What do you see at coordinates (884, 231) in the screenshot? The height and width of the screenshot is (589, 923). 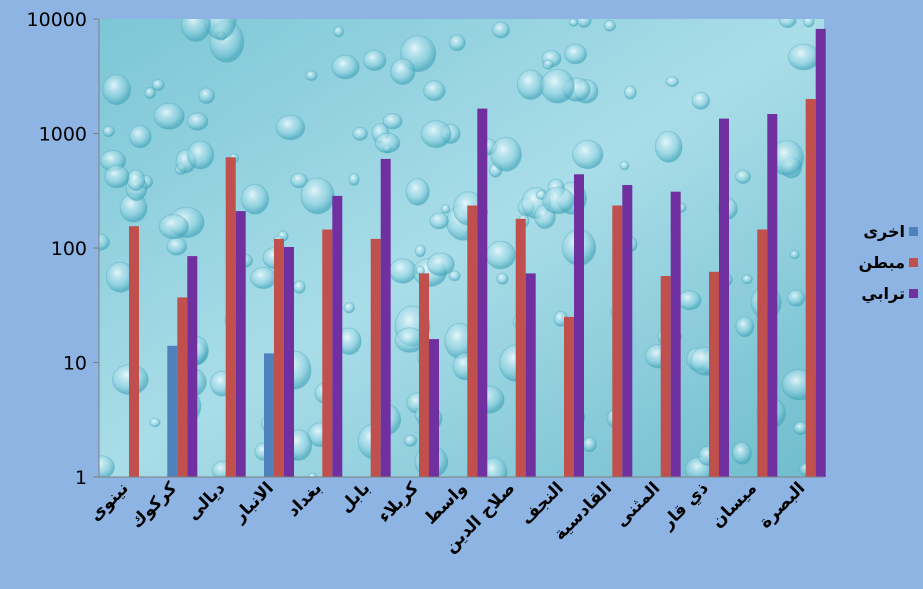 I see `legend-label: اخرى` at bounding box center [884, 231].